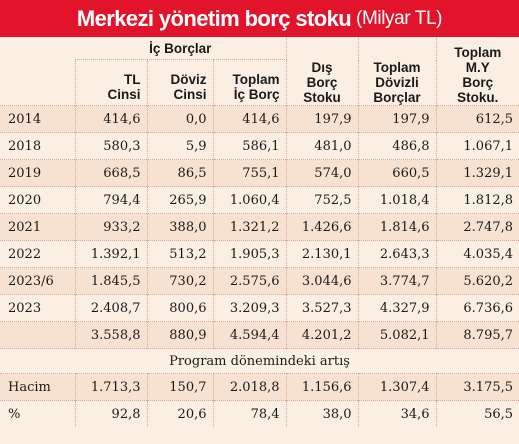 Image resolution: width=519 pixels, height=444 pixels. What do you see at coordinates (477, 335) in the screenshot?
I see `cell: 8.795,7` at bounding box center [477, 335].